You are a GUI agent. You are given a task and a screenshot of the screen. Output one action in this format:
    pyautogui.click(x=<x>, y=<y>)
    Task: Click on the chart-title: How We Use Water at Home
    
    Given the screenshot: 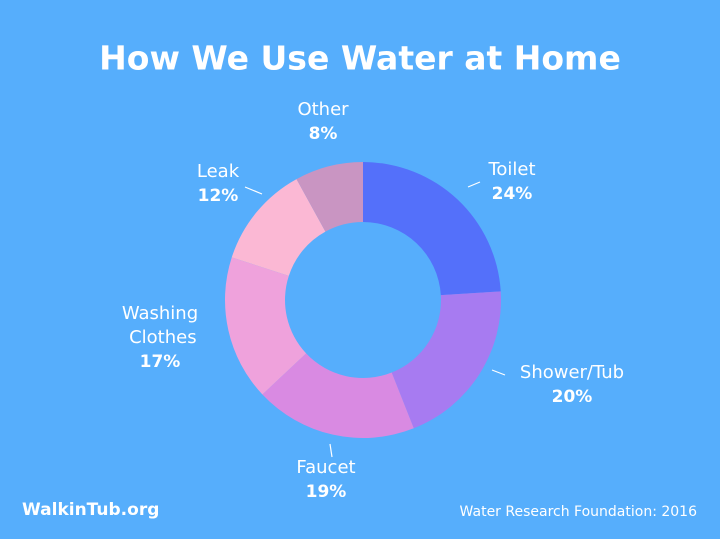 What is the action you would take?
    pyautogui.click(x=360, y=58)
    